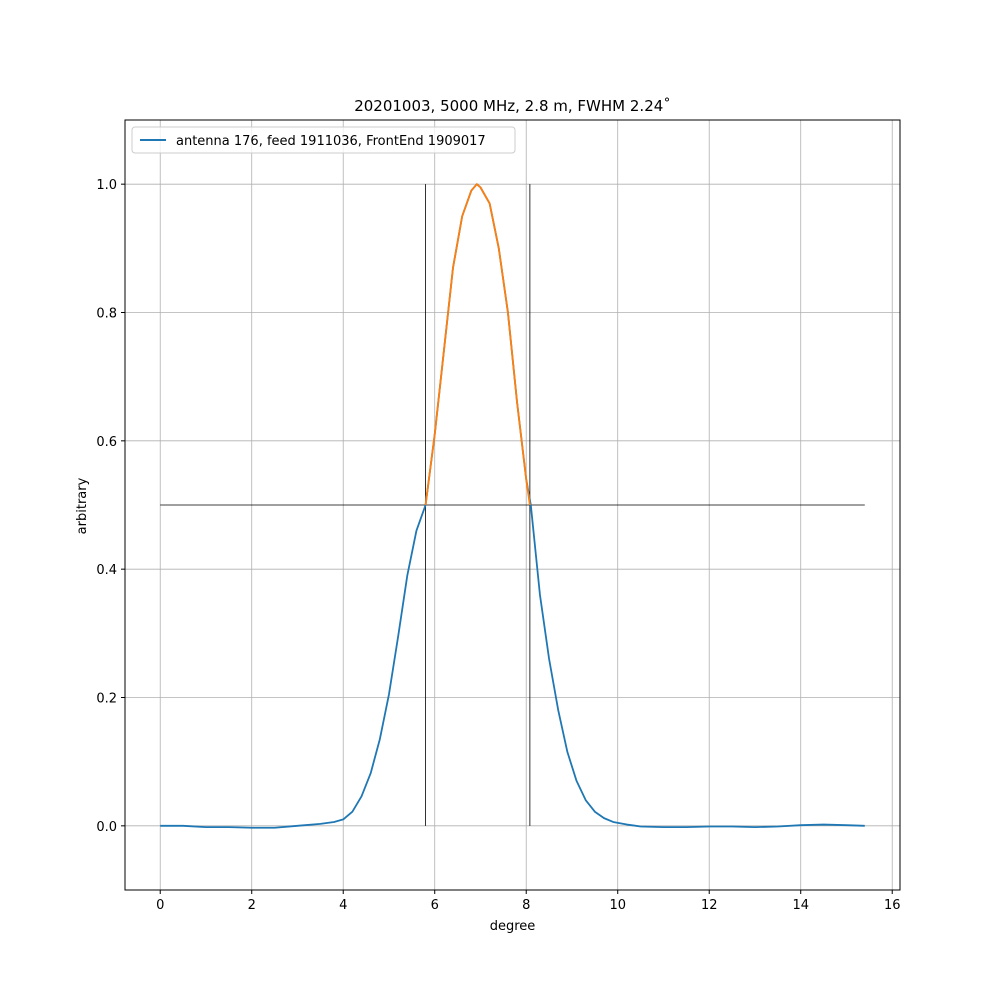 This screenshot has height=1000, width=1000. Describe the element at coordinates (477, 344) in the screenshot. I see `fwhm-fit-line` at that location.